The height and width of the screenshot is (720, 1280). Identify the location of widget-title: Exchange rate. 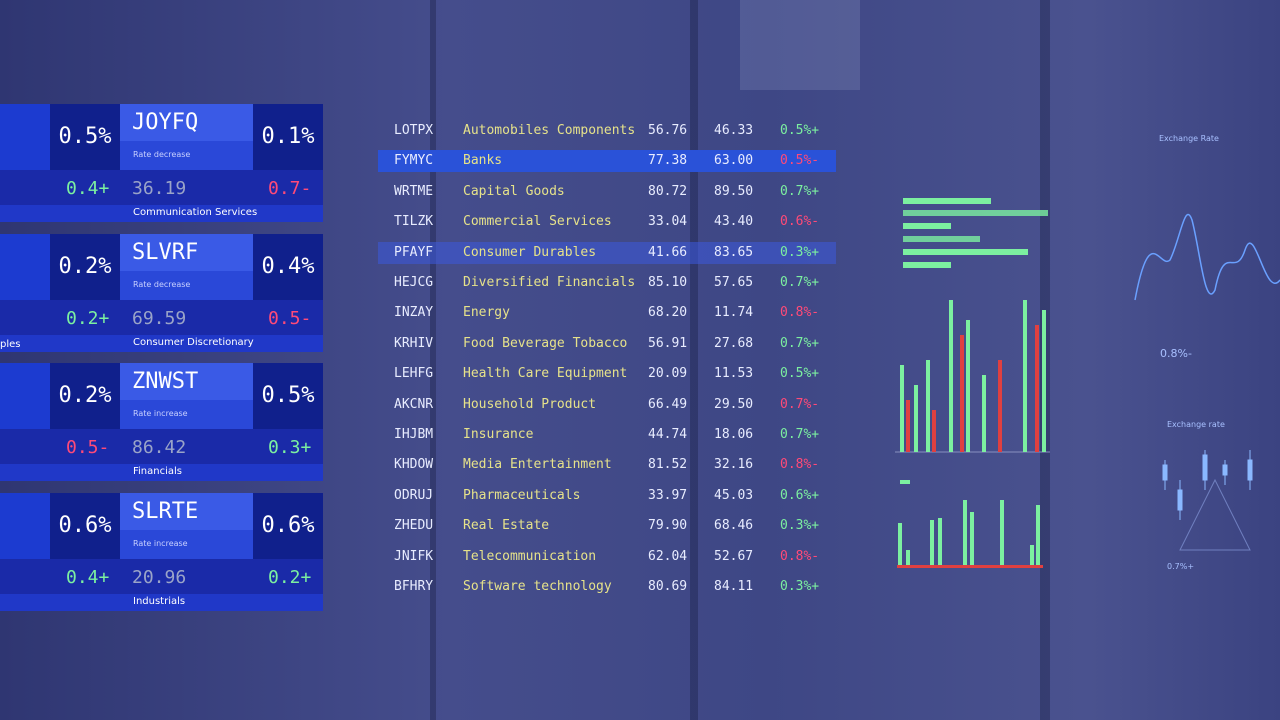
(1196, 424).